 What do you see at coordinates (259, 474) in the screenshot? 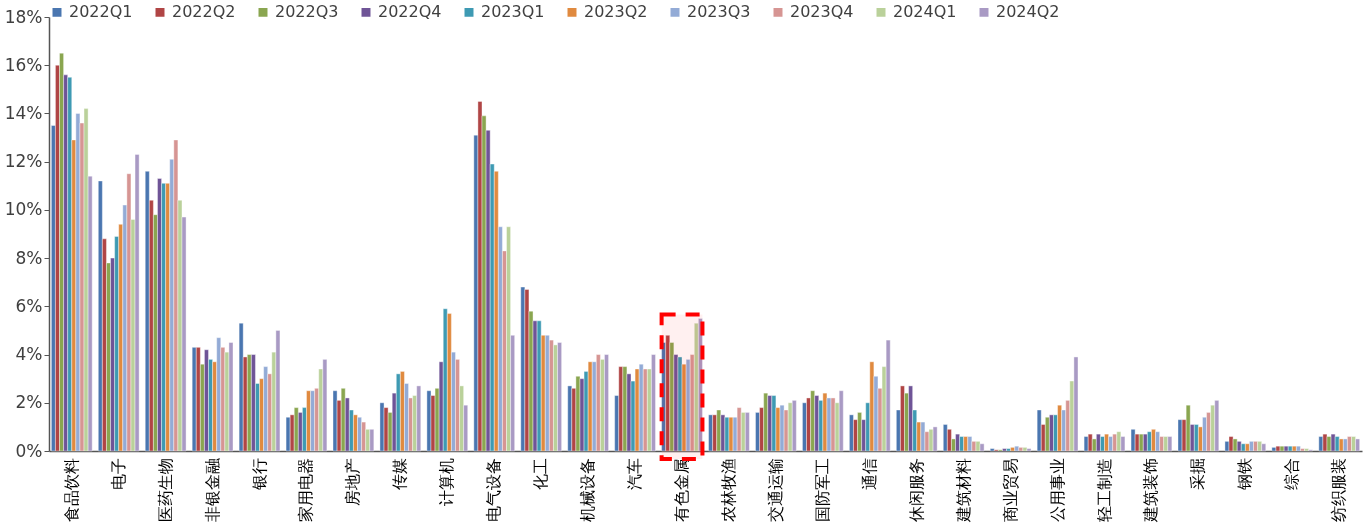
I see `x-tick-label: 银行` at bounding box center [259, 474].